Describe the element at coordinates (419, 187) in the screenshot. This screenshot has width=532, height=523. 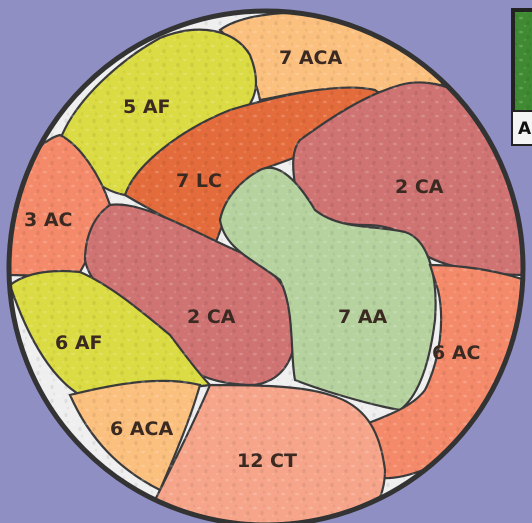
I see `label-ca-right: 2 CA` at that location.